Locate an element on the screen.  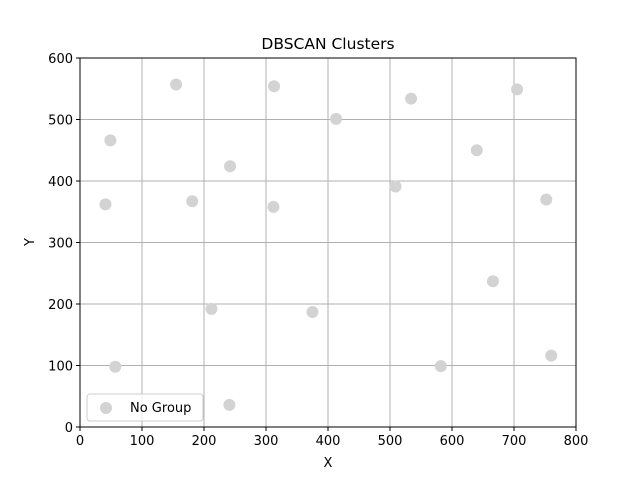
chart-title: DBSCAN Clusters is located at coordinates (327, 44).